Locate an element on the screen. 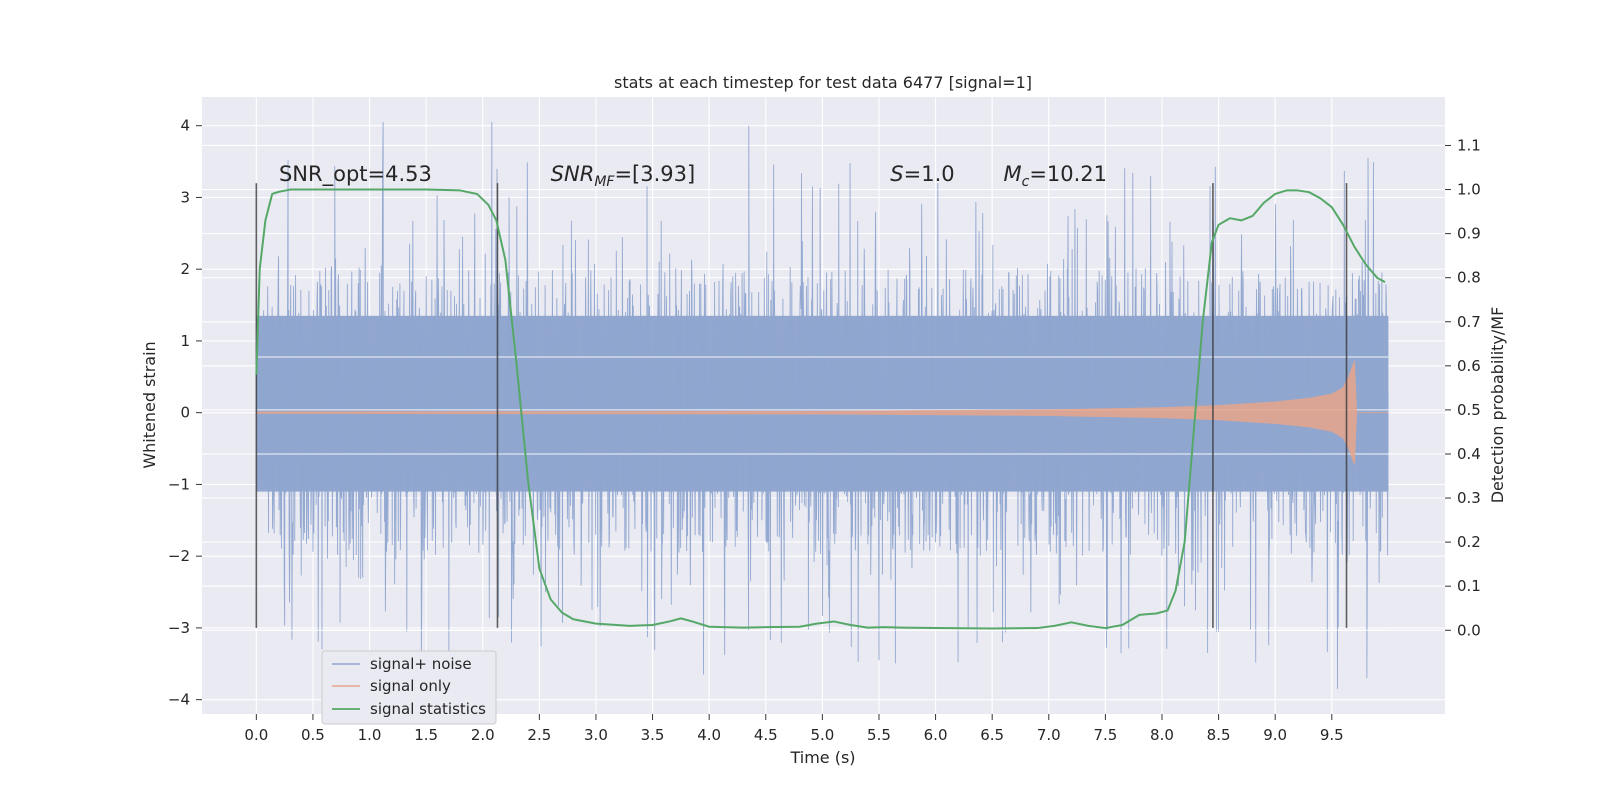 The width and height of the screenshot is (1600, 804). y-tick-label-4: 0 is located at coordinates (185, 413).